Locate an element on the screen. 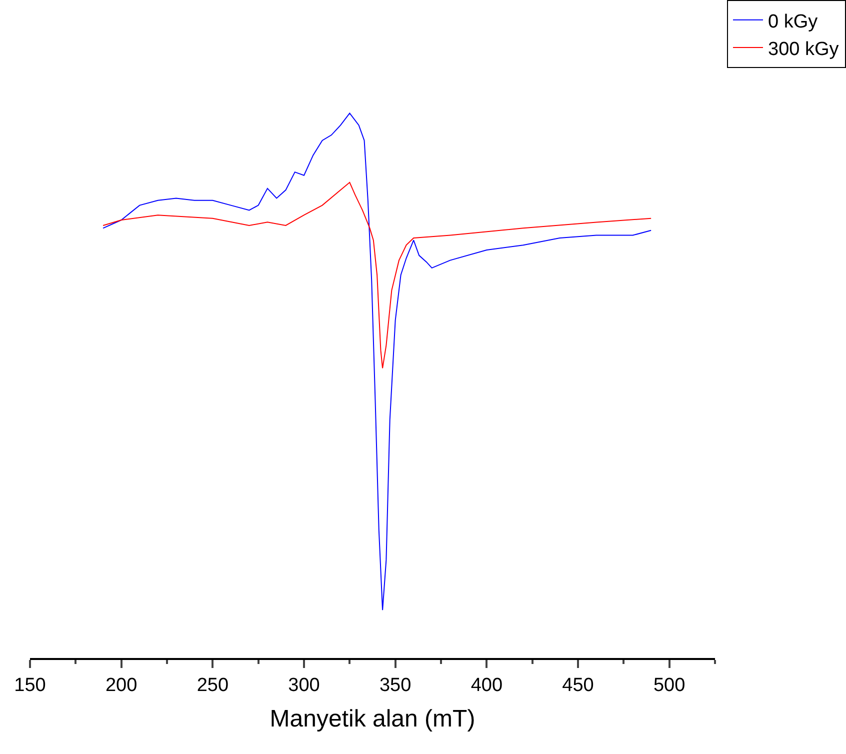 Image resolution: width=846 pixels, height=754 pixels. x-tick-label: 200 is located at coordinates (121, 685).